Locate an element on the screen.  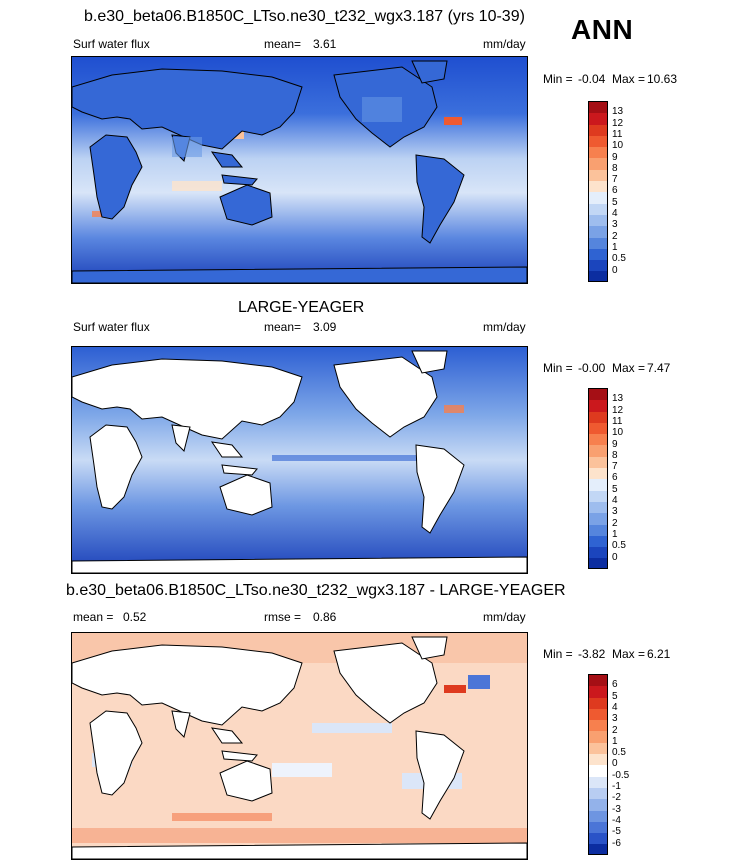
panel3-rmse-value: 0.86 is located at coordinates (325, 617).